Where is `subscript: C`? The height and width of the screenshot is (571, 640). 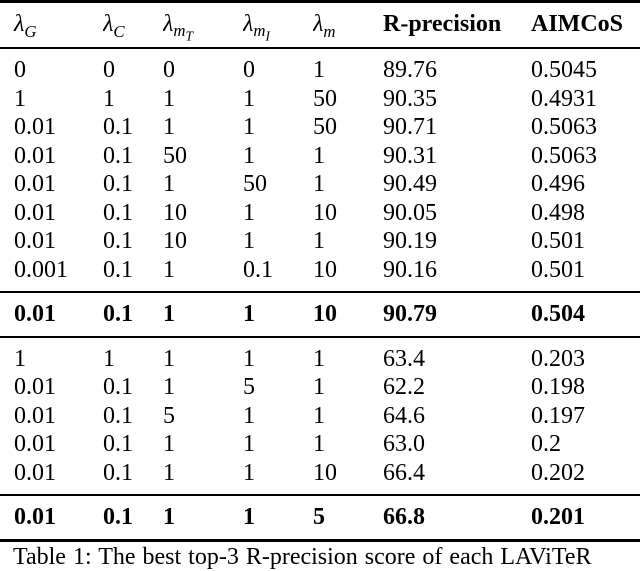 subscript: C is located at coordinates (119, 31).